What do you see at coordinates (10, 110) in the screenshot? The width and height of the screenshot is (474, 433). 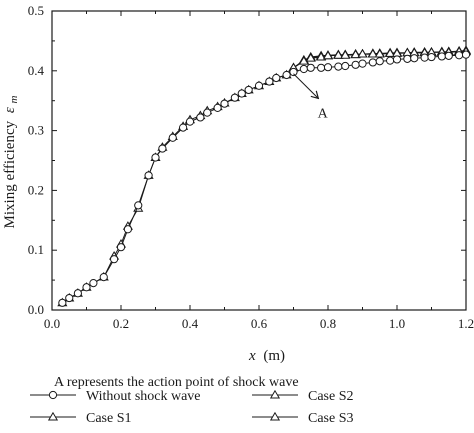 I see `y-axis-variable: ε` at bounding box center [10, 110].